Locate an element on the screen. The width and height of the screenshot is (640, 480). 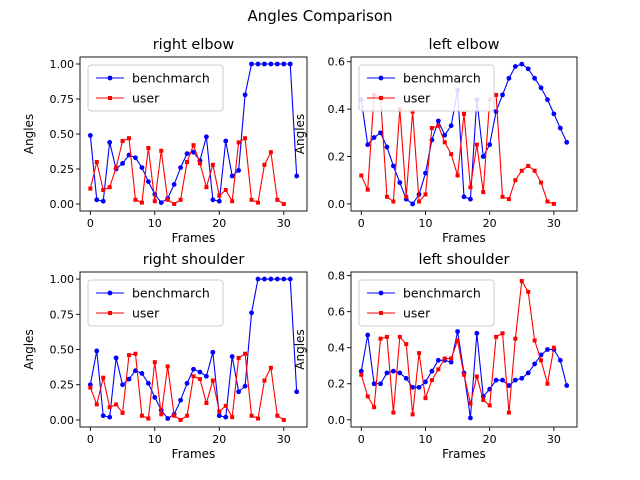
right-shoulder-legend-box is located at coordinates (155, 303).